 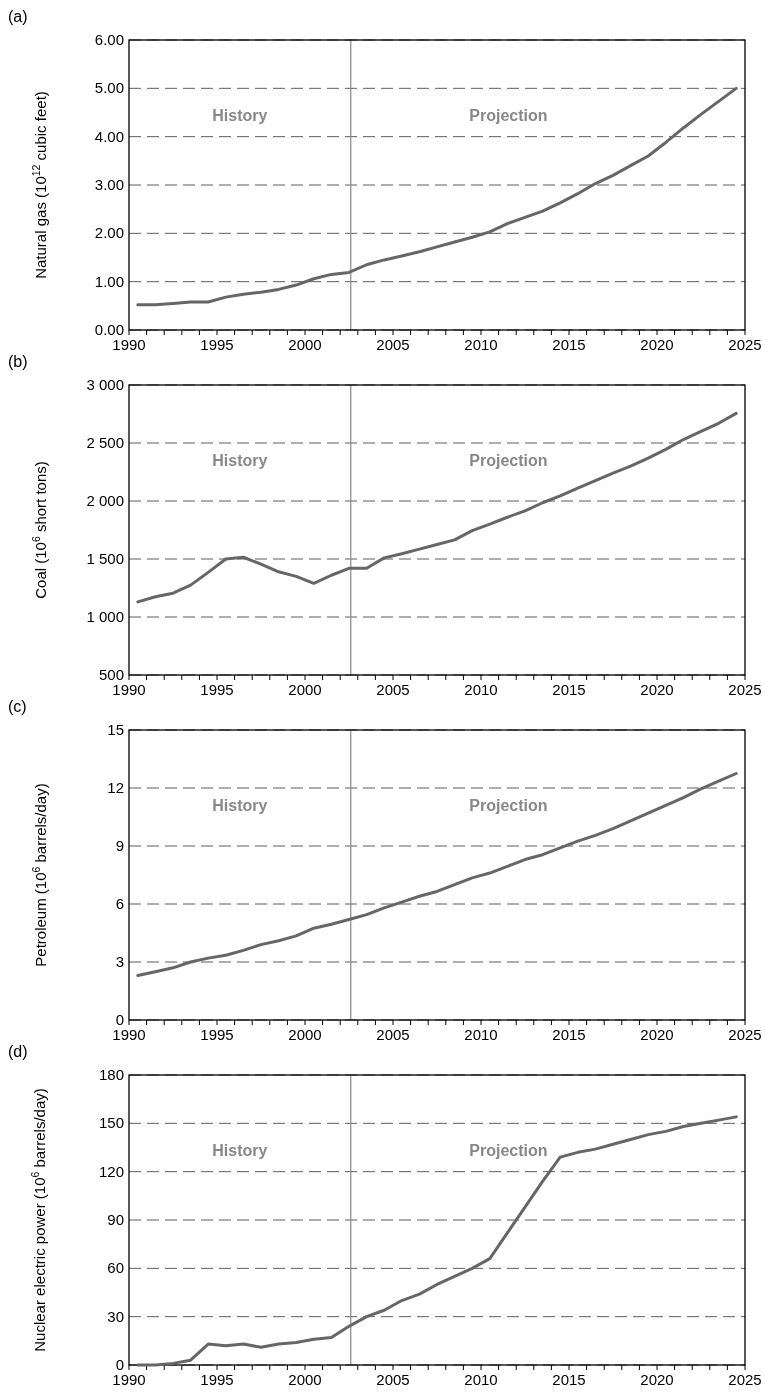 What do you see at coordinates (105, 442) in the screenshot?
I see `y-tick-label: 2 500` at bounding box center [105, 442].